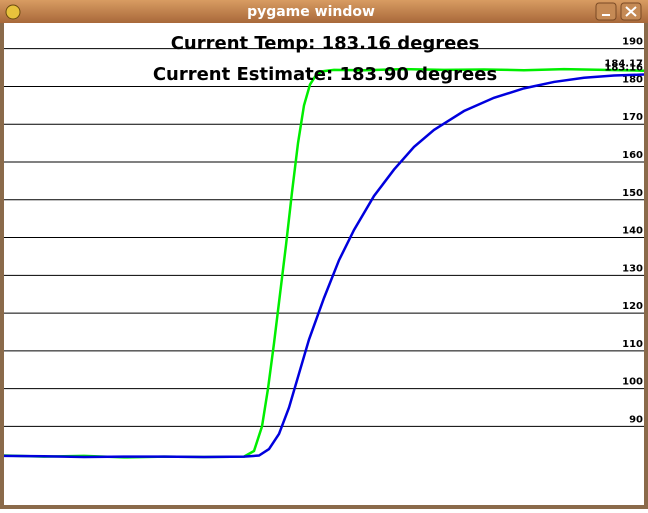 This screenshot has width=648, height=513. What do you see at coordinates (632, 382) in the screenshot?
I see `y-tick-label: 100` at bounding box center [632, 382].